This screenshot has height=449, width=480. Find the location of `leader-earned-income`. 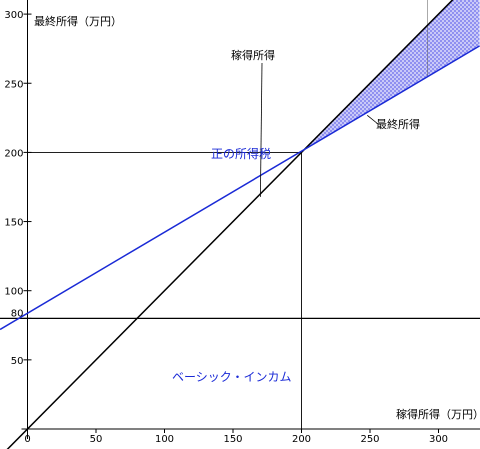

leader-earned-income is located at coordinates (261, 129).